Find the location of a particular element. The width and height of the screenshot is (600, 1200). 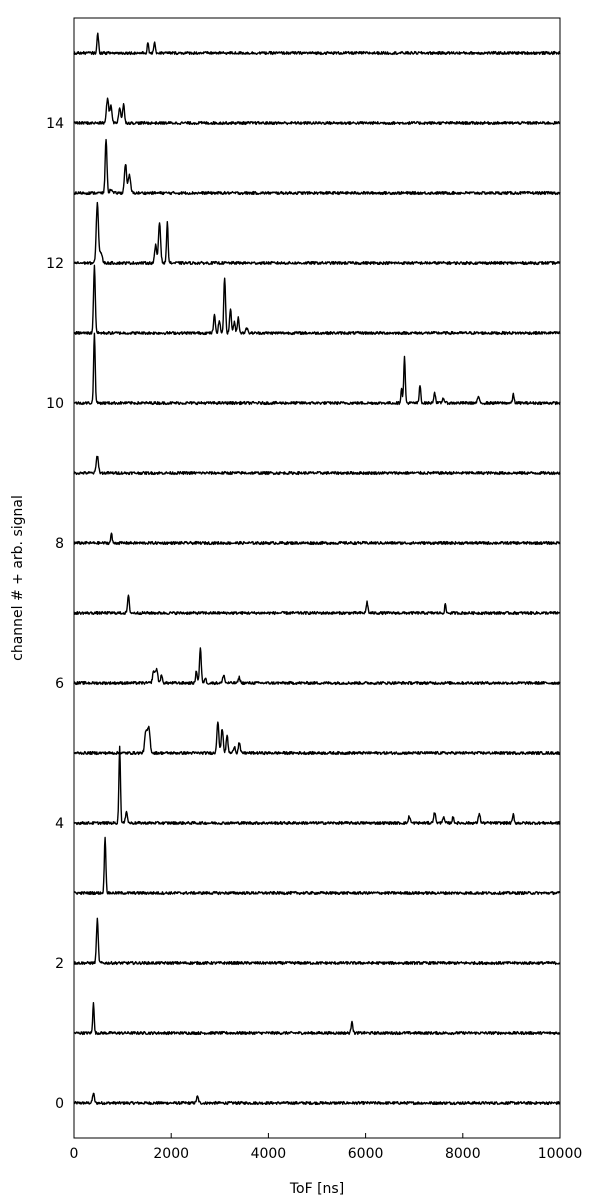

x-tick-label: 10000 is located at coordinates (560, 1154).